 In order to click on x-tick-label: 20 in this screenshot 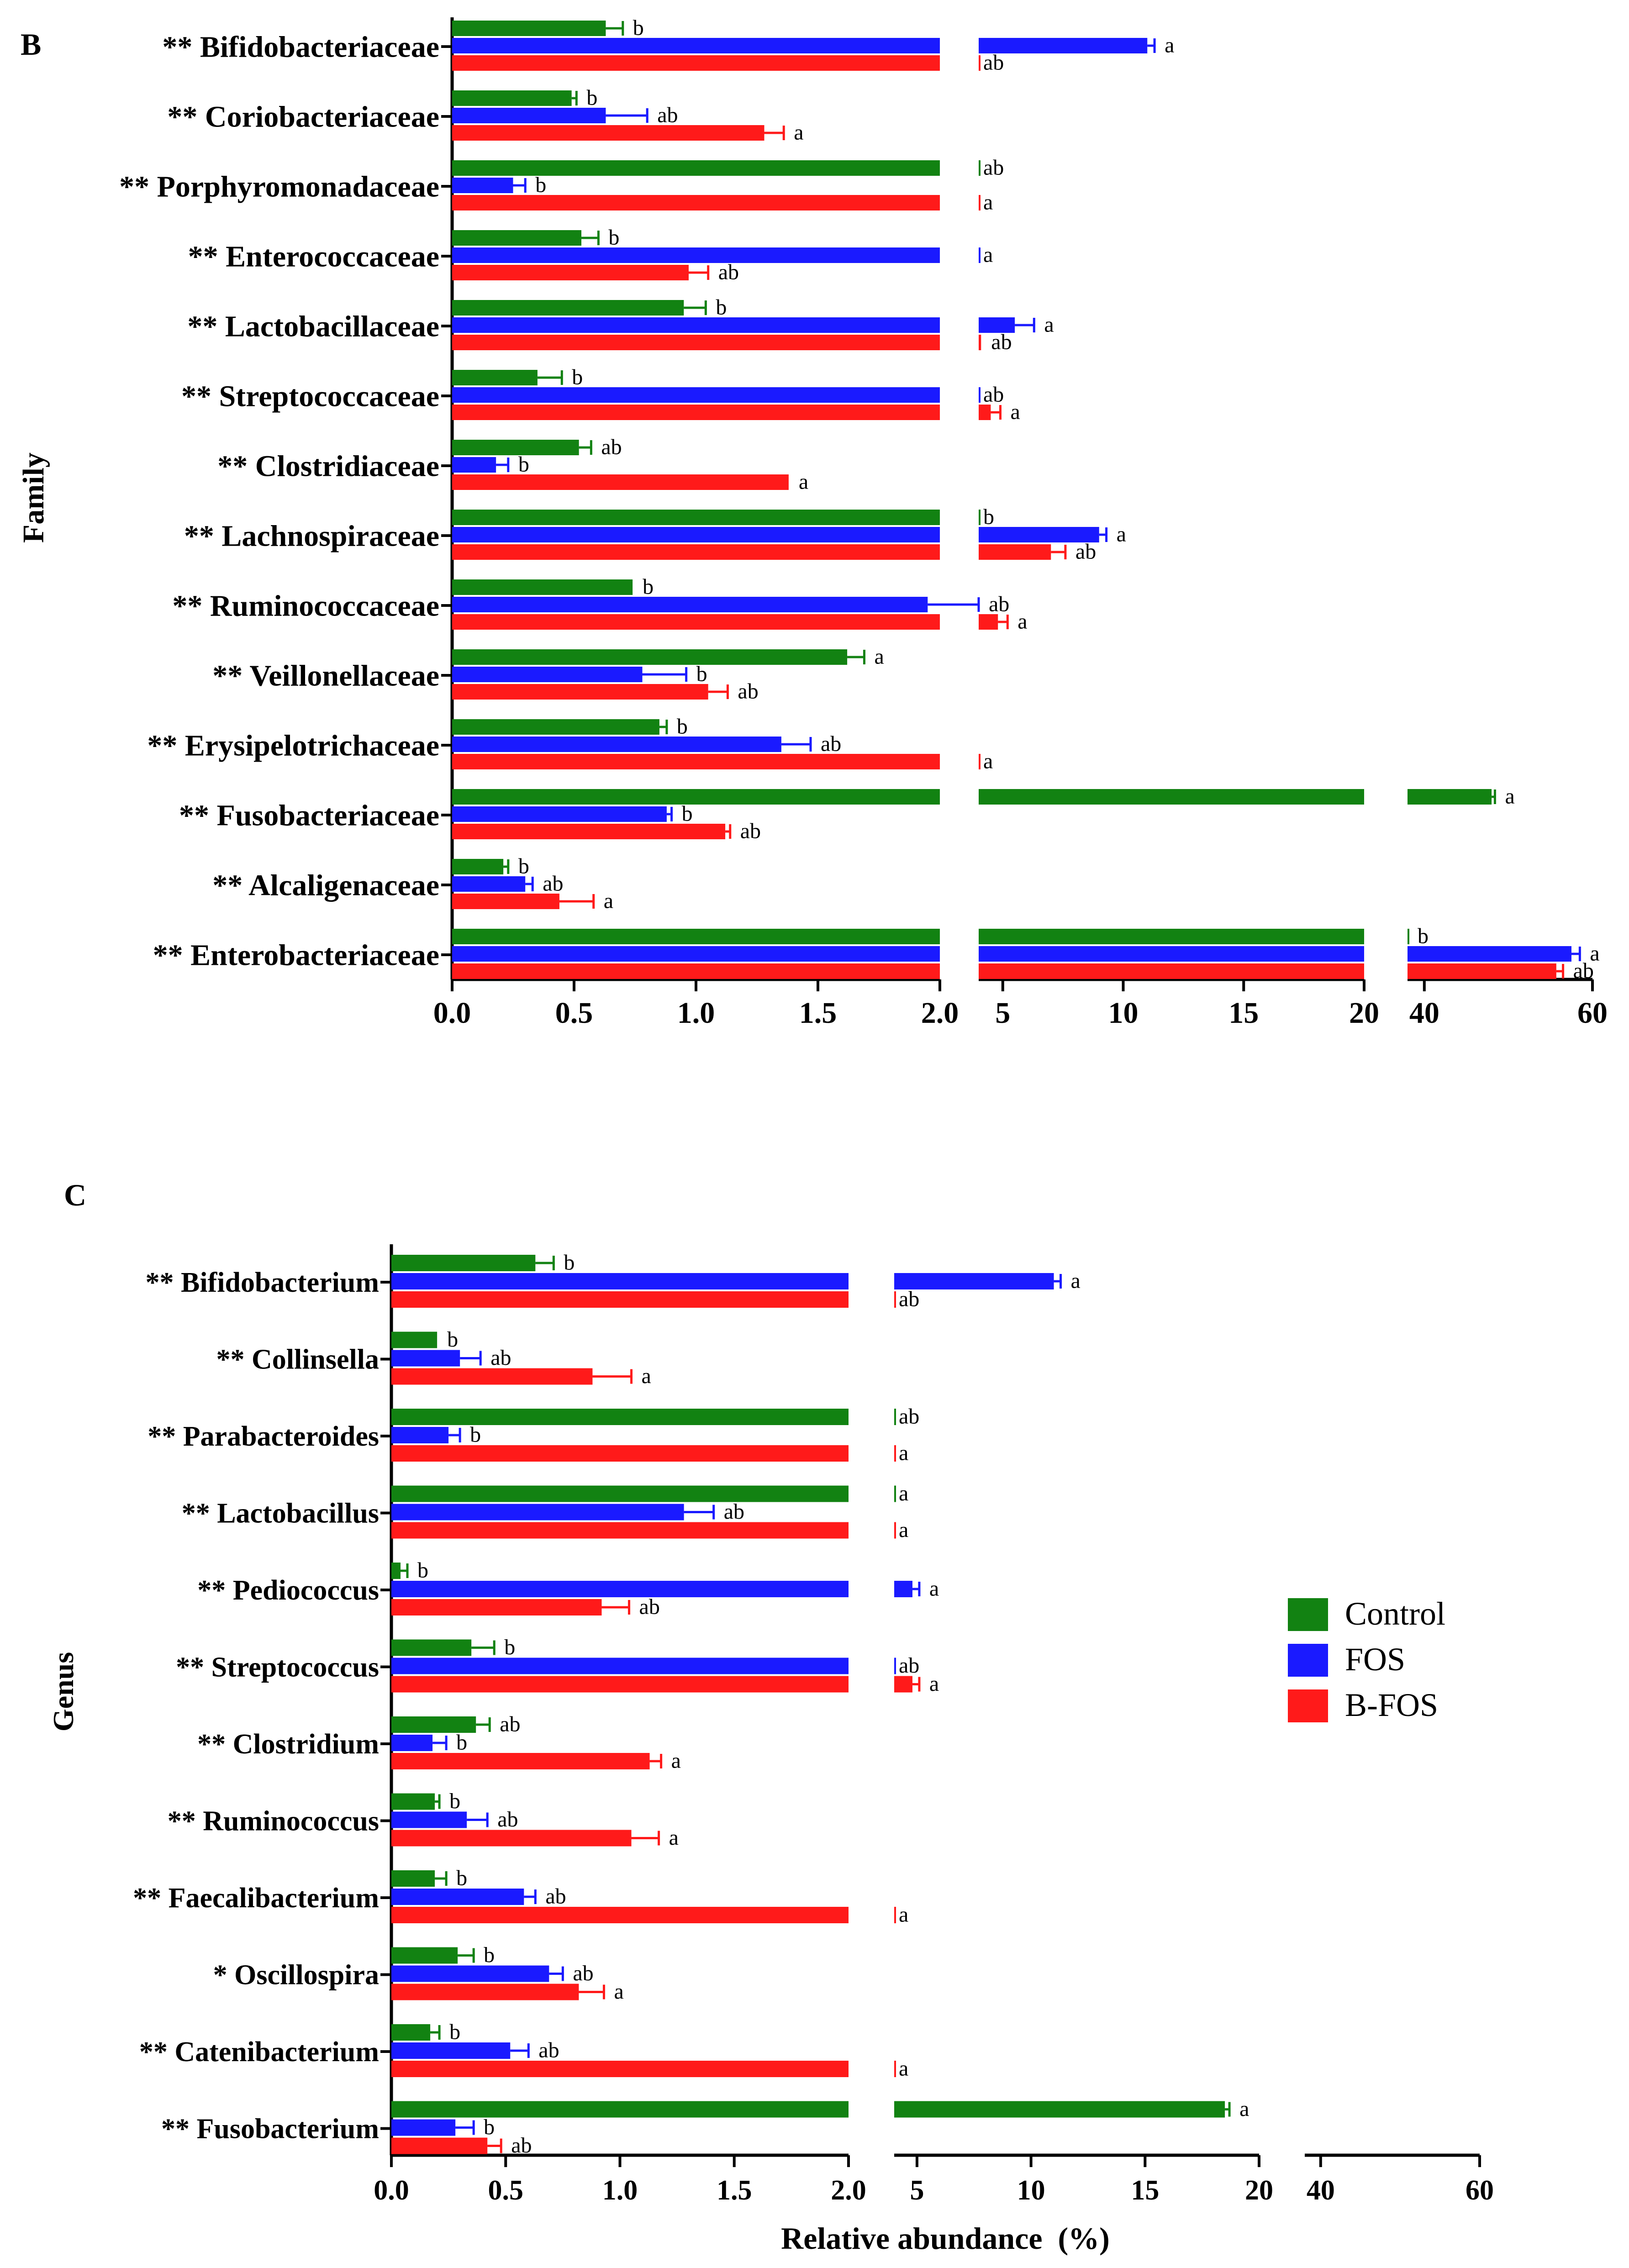, I will do `click(1259, 2190)`.